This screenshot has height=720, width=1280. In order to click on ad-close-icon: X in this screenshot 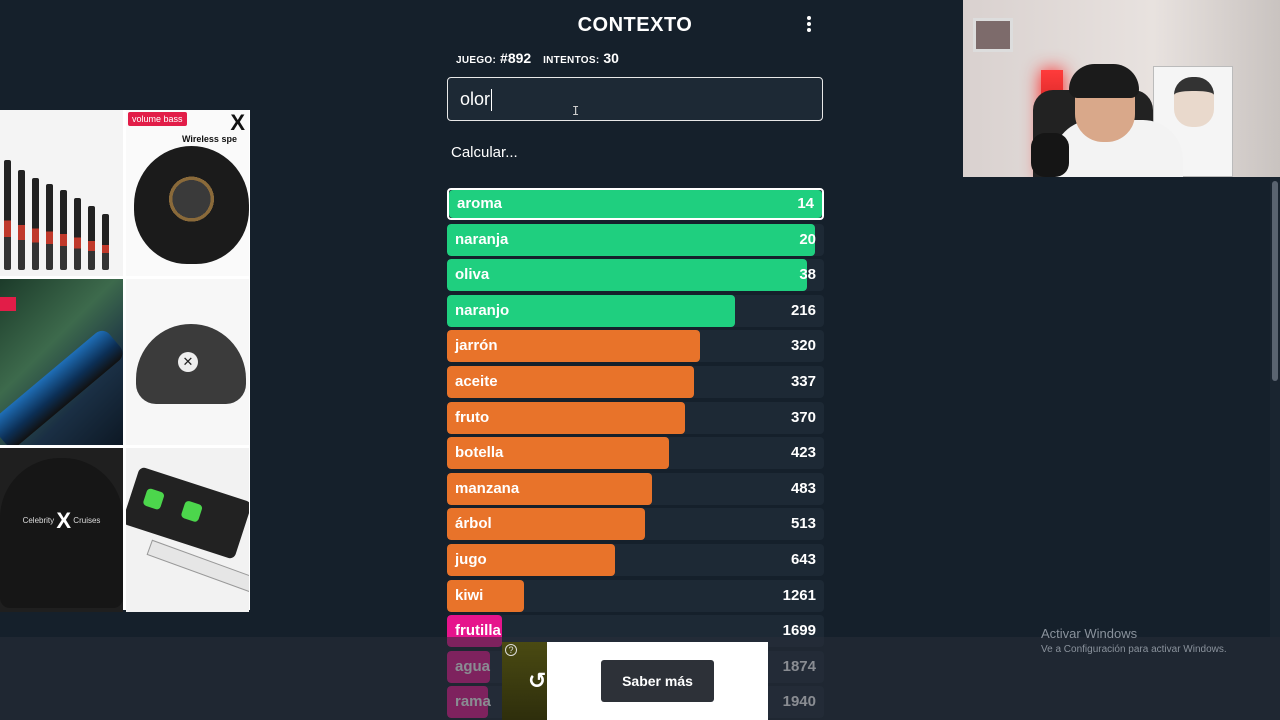, I will do `click(237, 122)`.